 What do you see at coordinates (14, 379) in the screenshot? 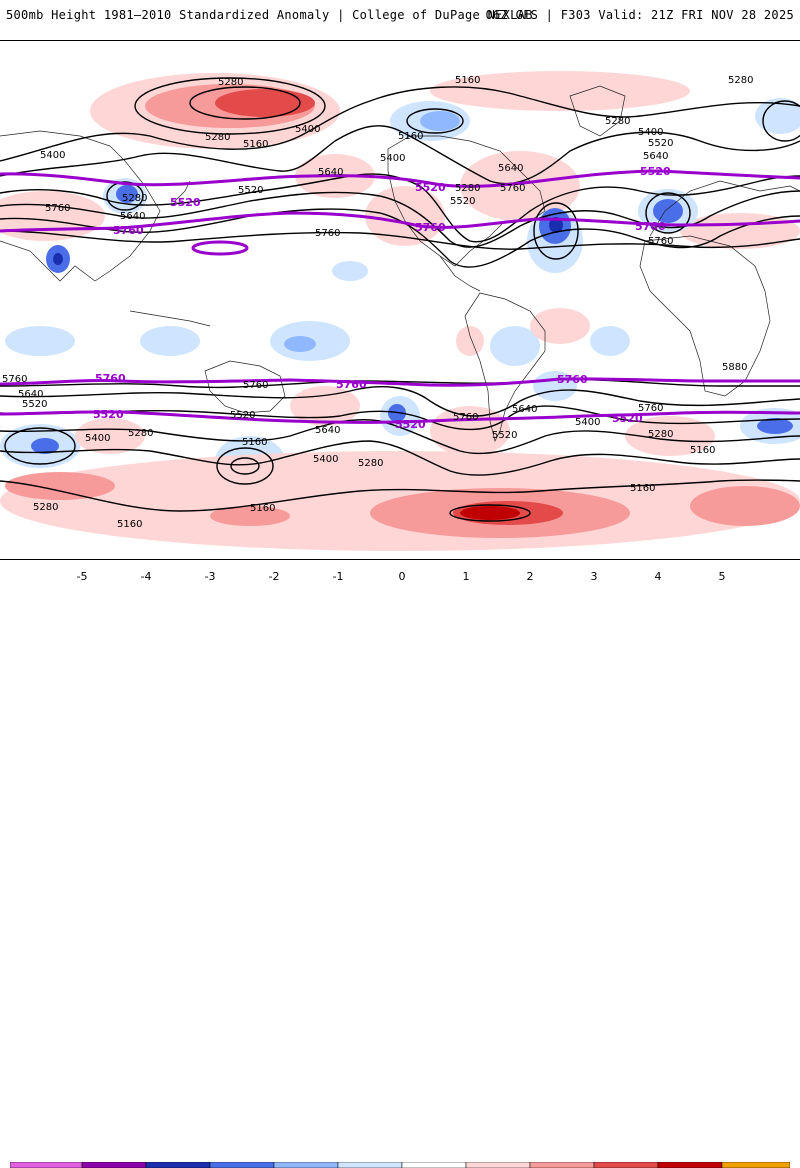
I see `label-5760-sh-west: 5760` at bounding box center [14, 379].